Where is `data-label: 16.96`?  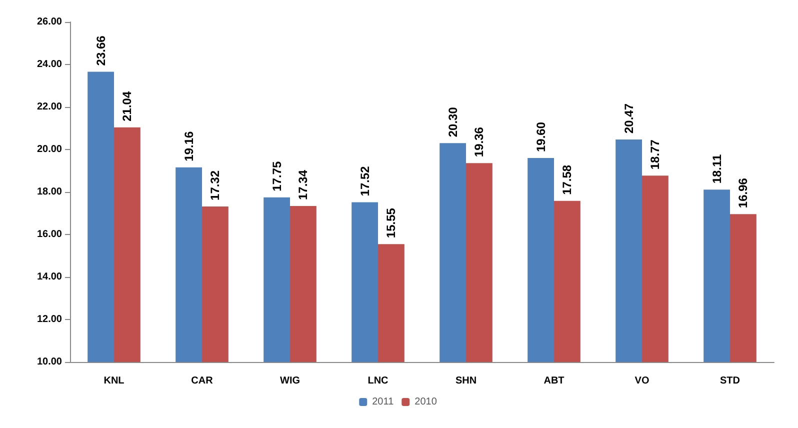 data-label: 16.96 is located at coordinates (743, 193).